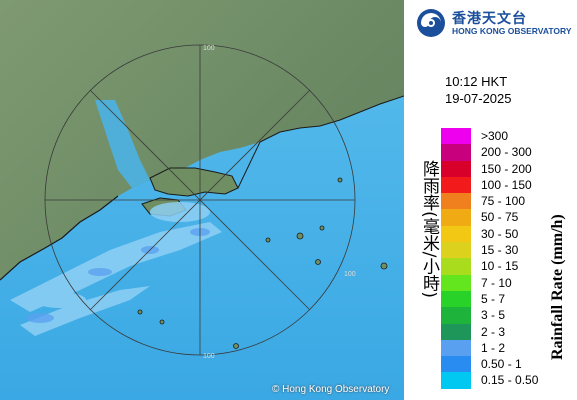  I want to click on legend-label: 3 - 5, so click(493, 315).